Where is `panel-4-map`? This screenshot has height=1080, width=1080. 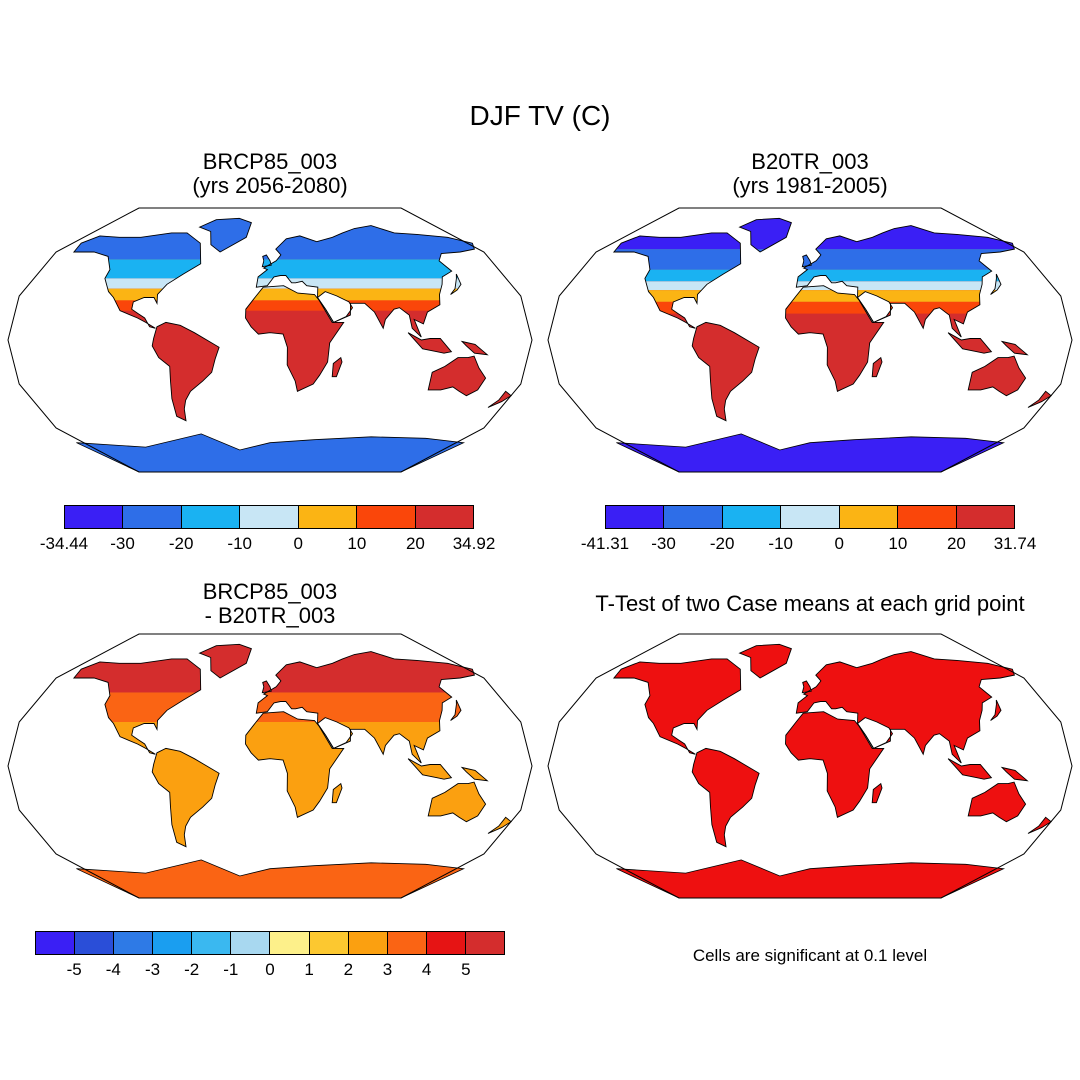
panel-4-map is located at coordinates (810, 766).